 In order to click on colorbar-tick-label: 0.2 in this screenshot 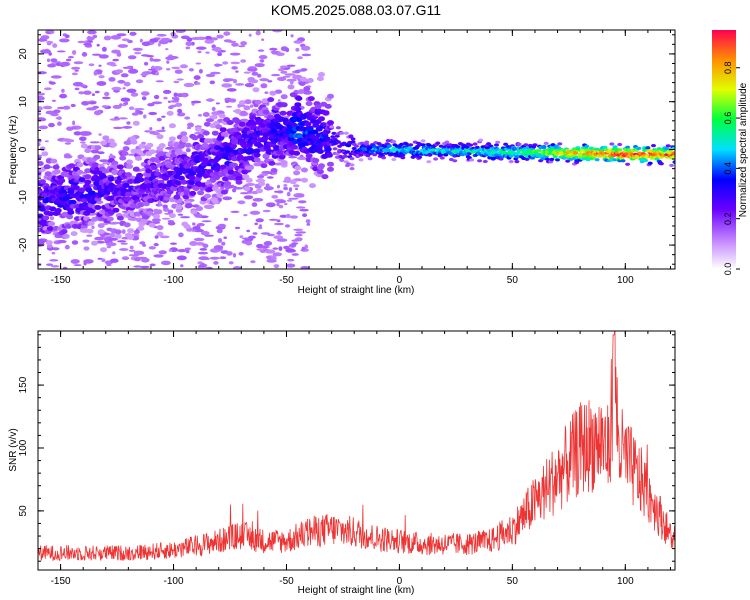, I will do `click(728, 218)`.